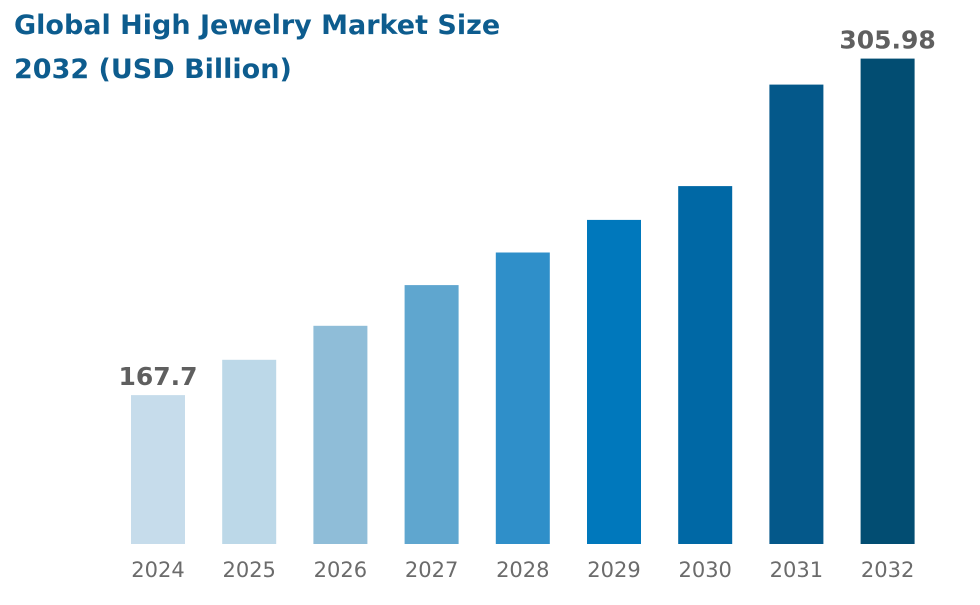  Describe the element at coordinates (157, 376) in the screenshot. I see `data-label-2024: 167.7` at that location.